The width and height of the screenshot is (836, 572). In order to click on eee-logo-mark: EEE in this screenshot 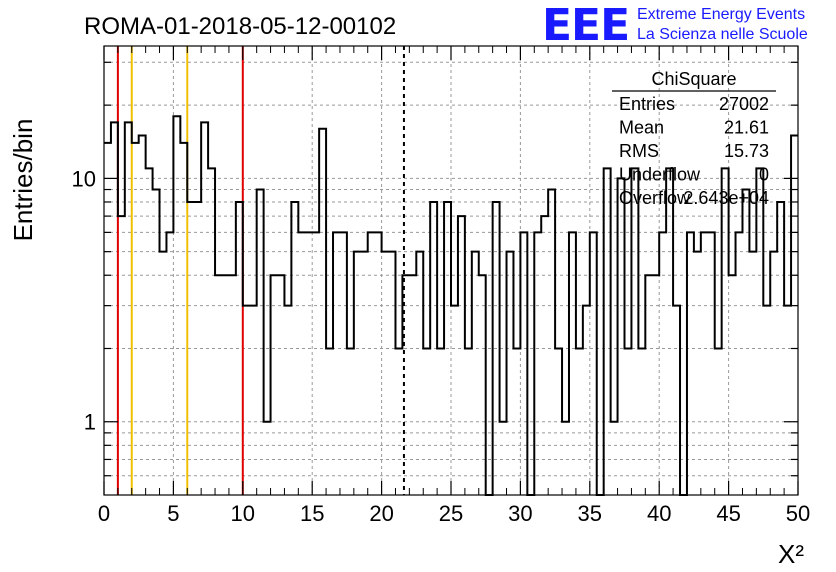, I will do `click(585, 25)`.